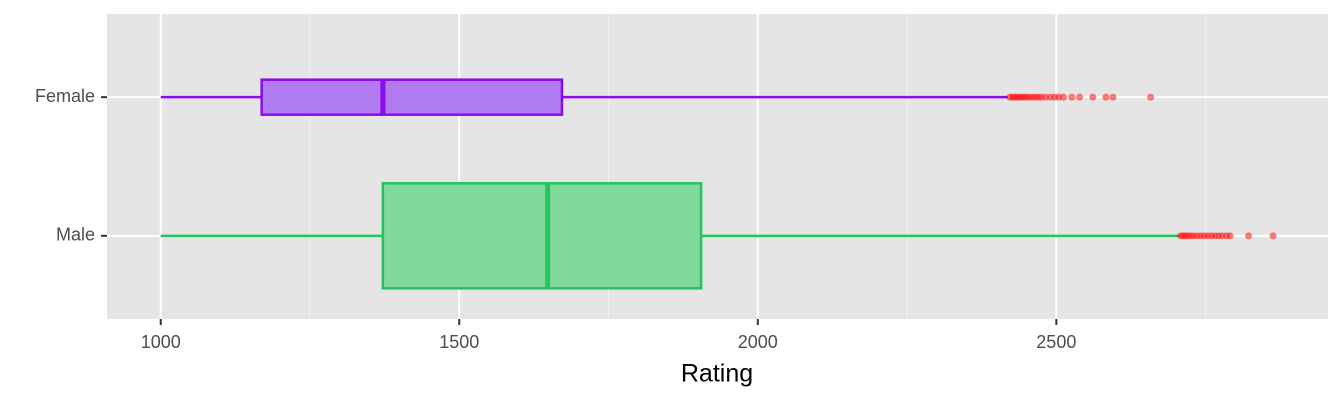 This screenshot has width=1344, height=403. I want to click on x-tick-label: 2000, so click(758, 342).